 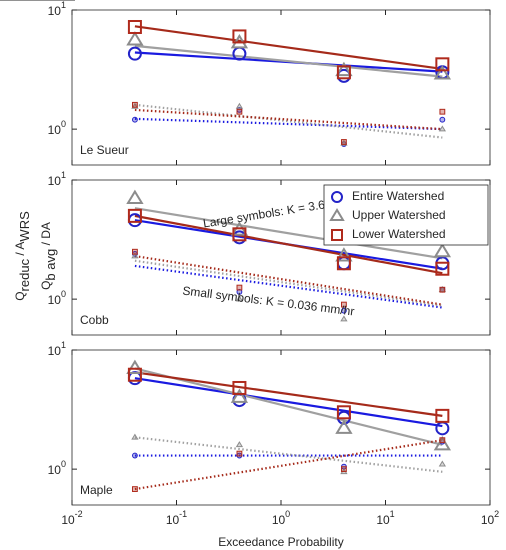 I want to click on x-tick-label-exponent: -2, so click(x=79, y=514).